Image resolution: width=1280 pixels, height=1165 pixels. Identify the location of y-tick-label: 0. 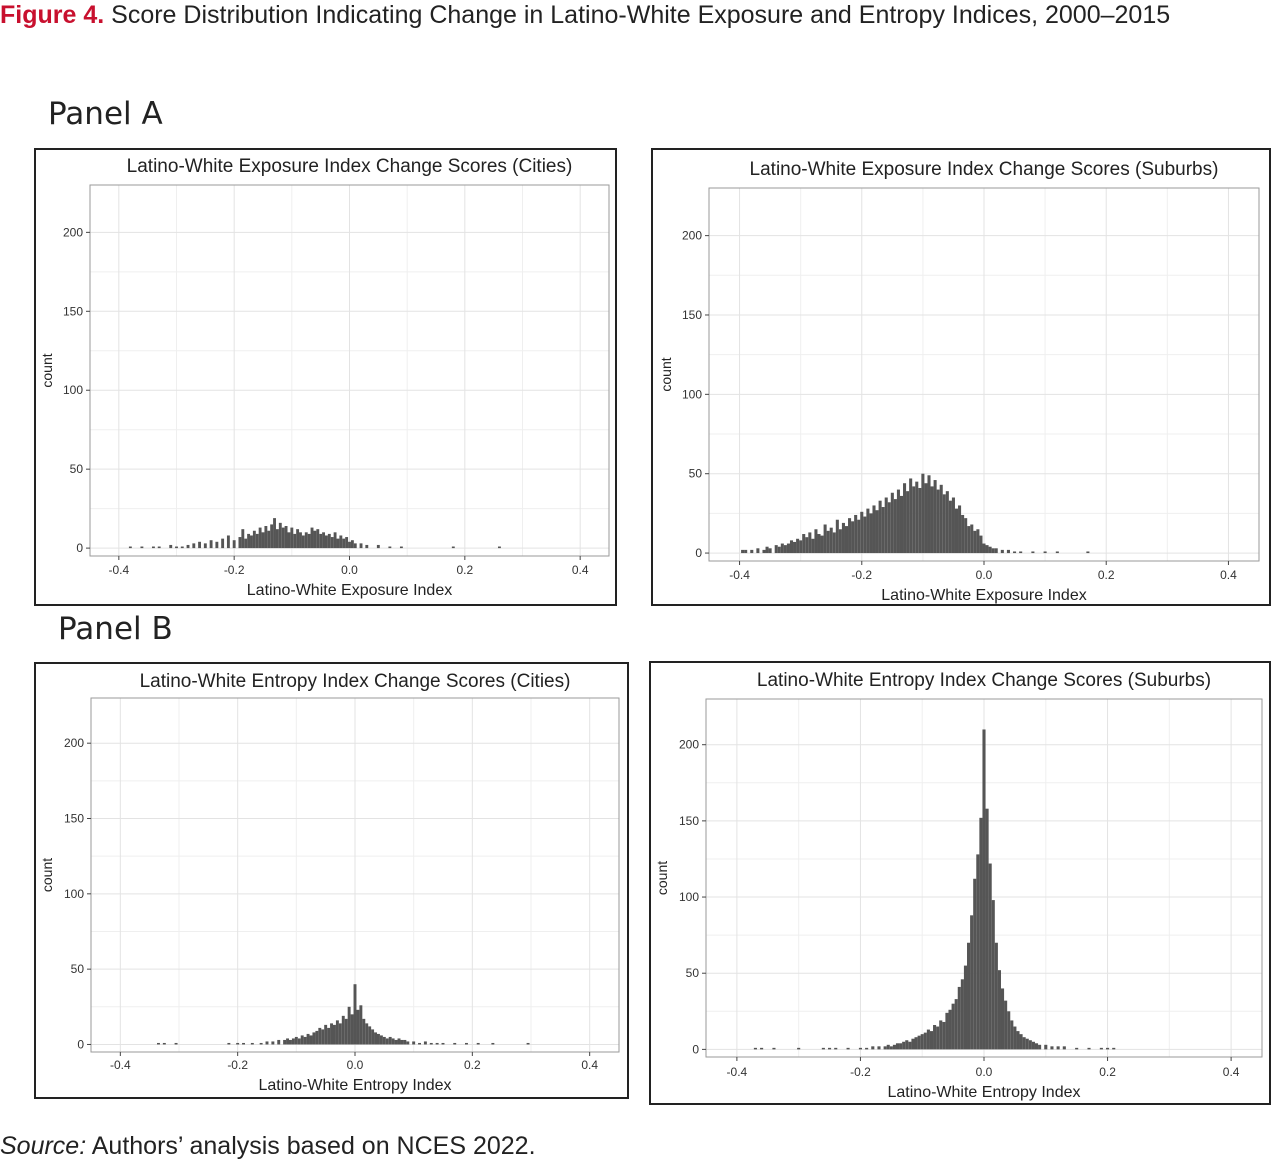
(79, 548).